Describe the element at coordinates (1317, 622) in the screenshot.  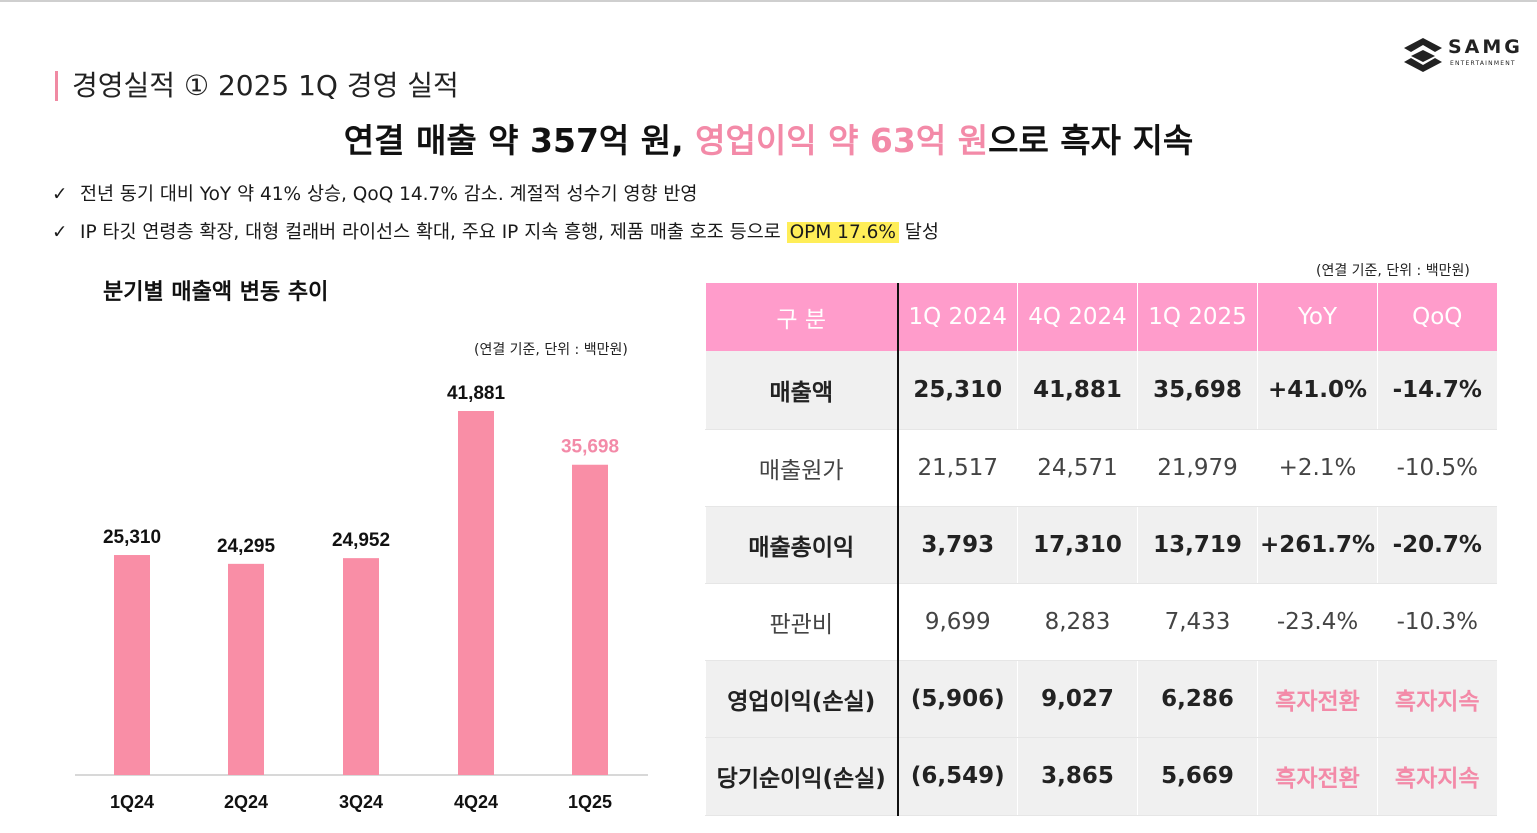
I see `table-cell: -23.4%` at that location.